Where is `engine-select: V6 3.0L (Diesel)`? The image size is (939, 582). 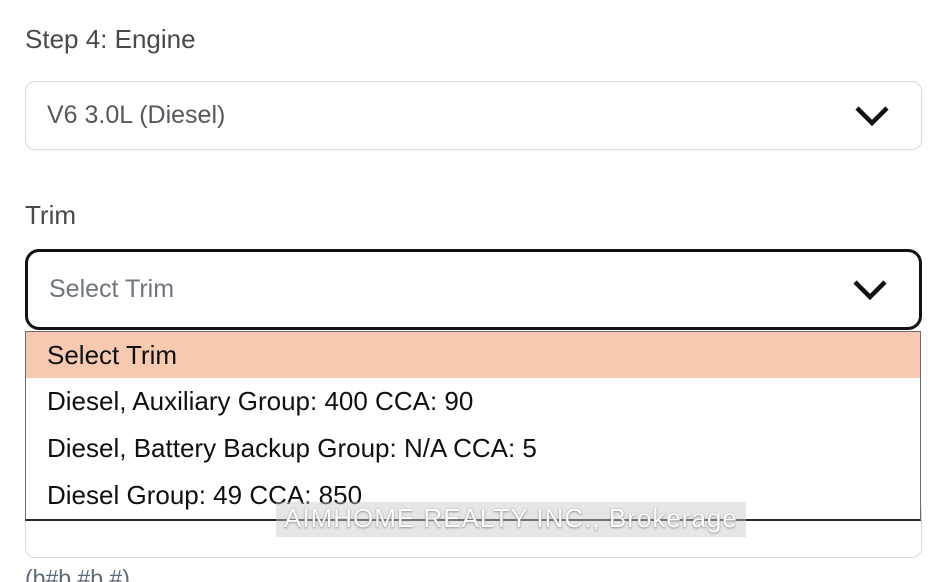 engine-select: V6 3.0L (Diesel) is located at coordinates (473, 115).